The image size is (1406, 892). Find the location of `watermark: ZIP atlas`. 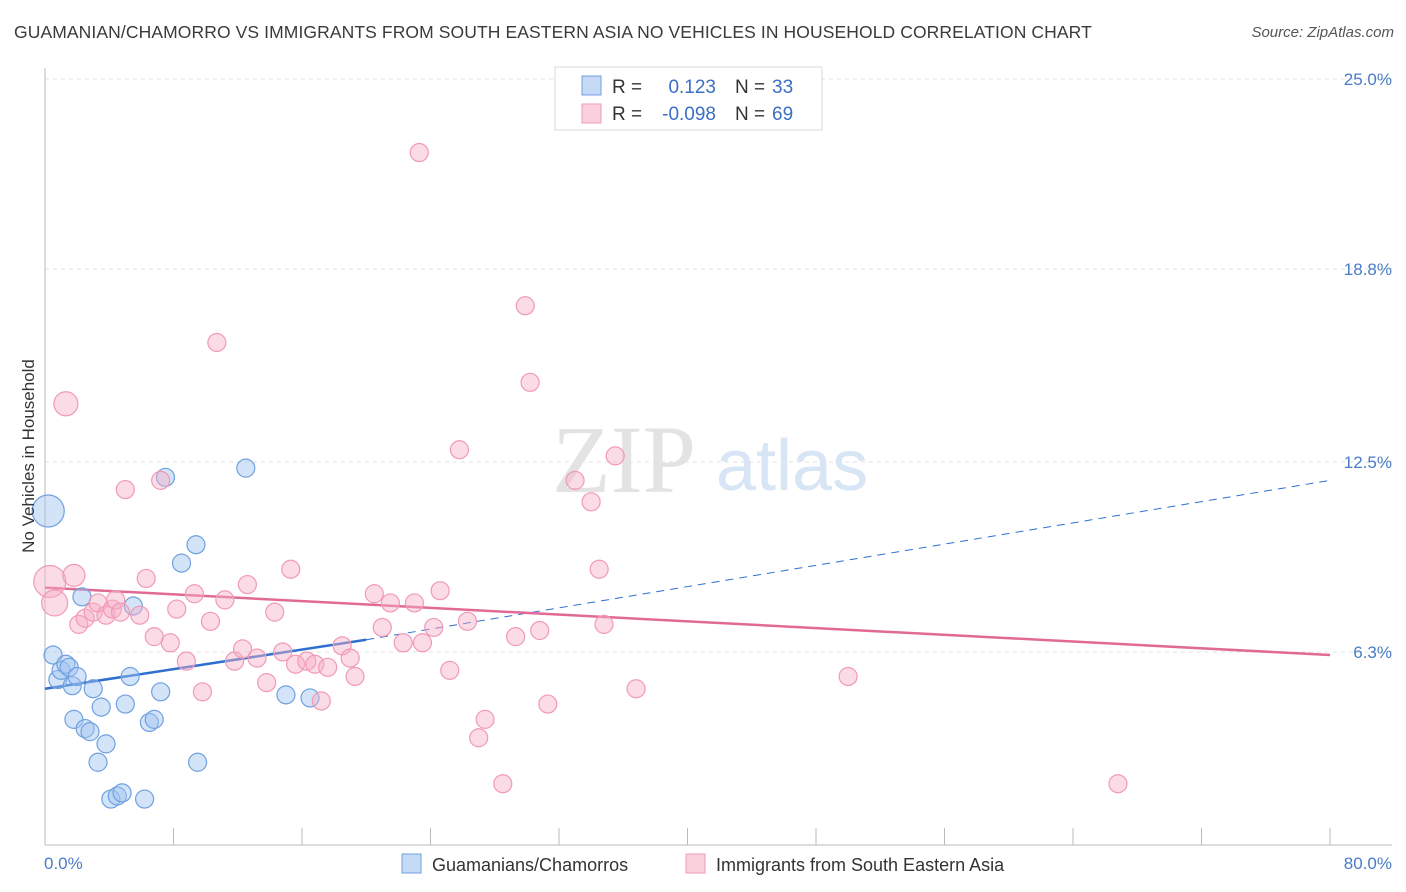

watermark: ZIP atlas is located at coordinates (710, 459).